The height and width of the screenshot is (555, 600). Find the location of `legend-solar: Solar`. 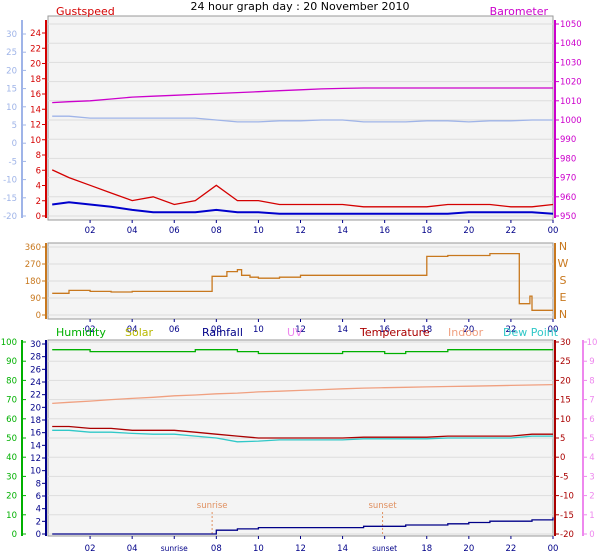

legend-solar: Solar is located at coordinates (139, 332).